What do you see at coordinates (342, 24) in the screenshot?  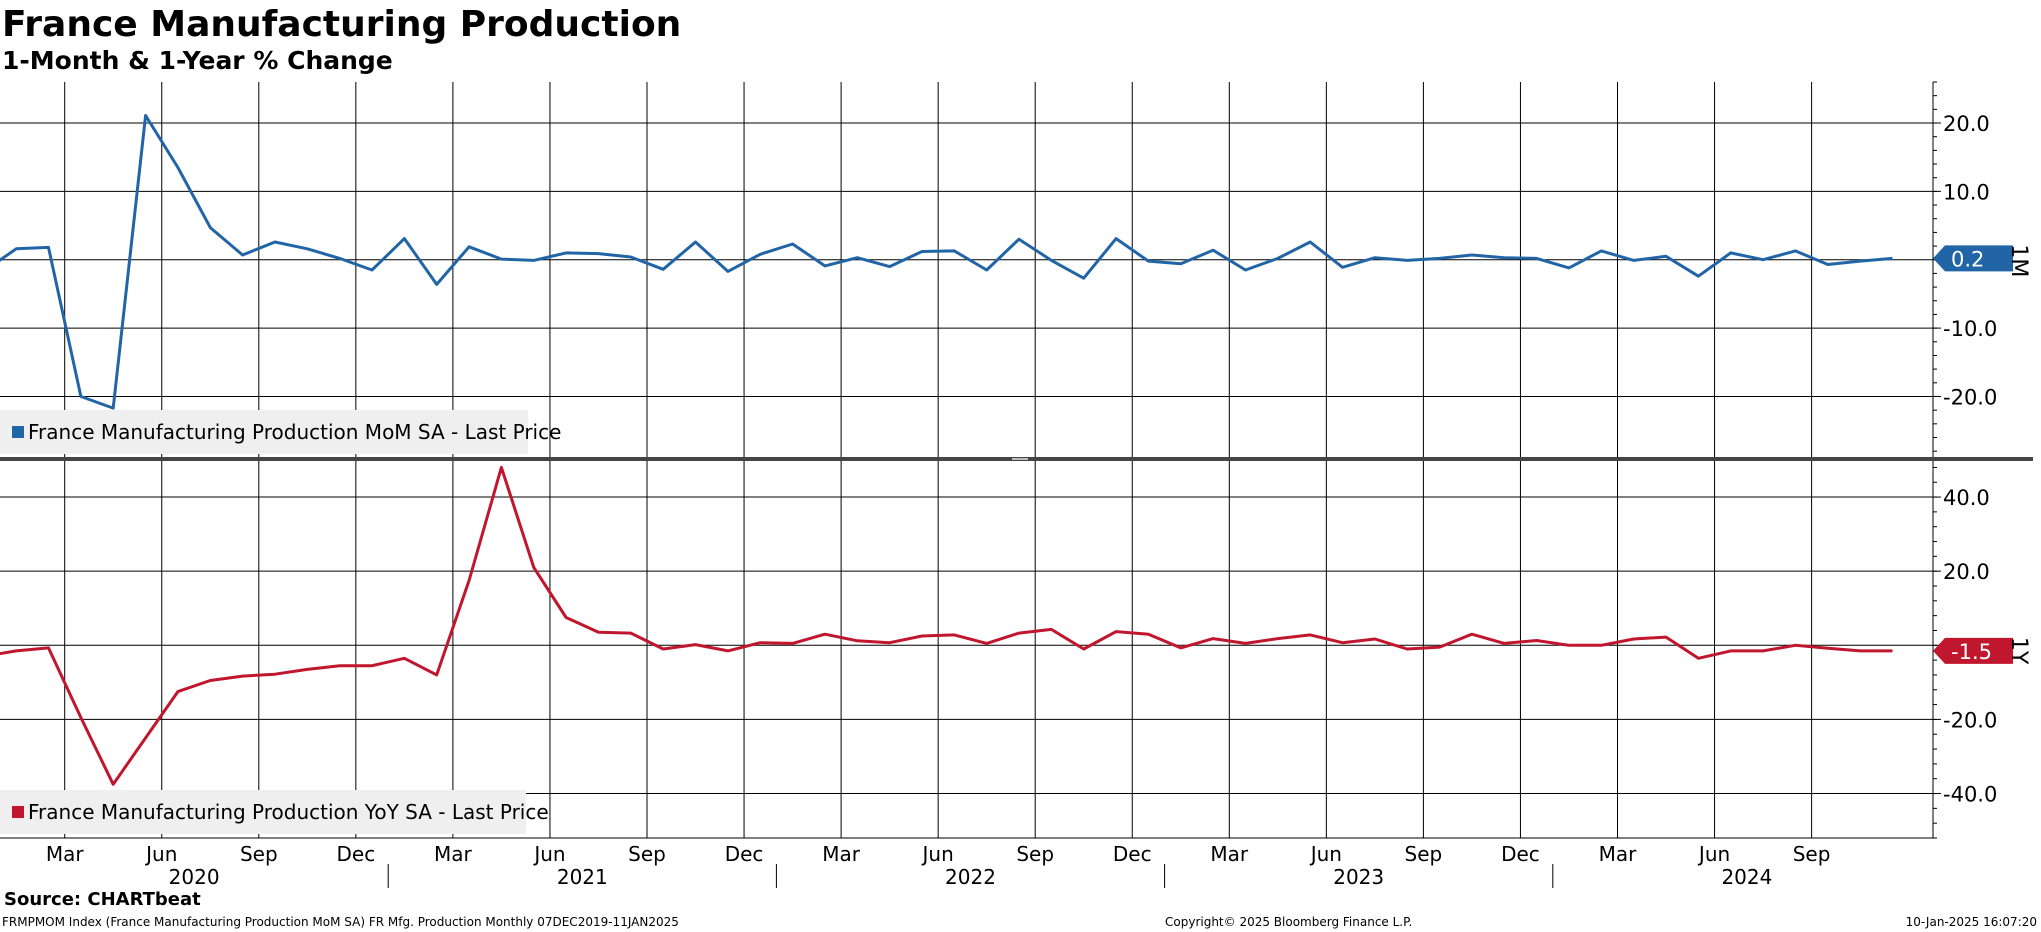 I see `chart-title: France Manufacturing Production` at bounding box center [342, 24].